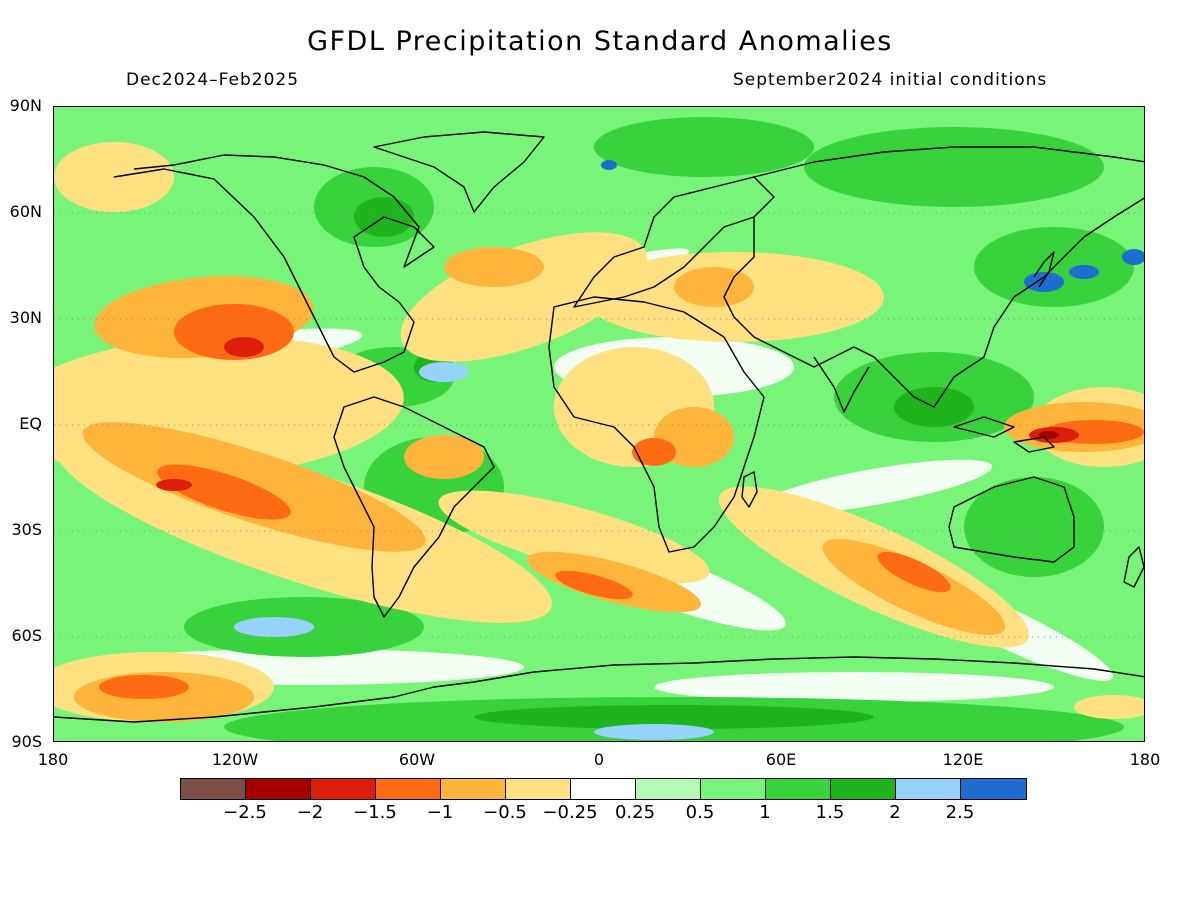  Describe the element at coordinates (505, 812) in the screenshot. I see `colorbar-tick-label: −0.5` at that location.